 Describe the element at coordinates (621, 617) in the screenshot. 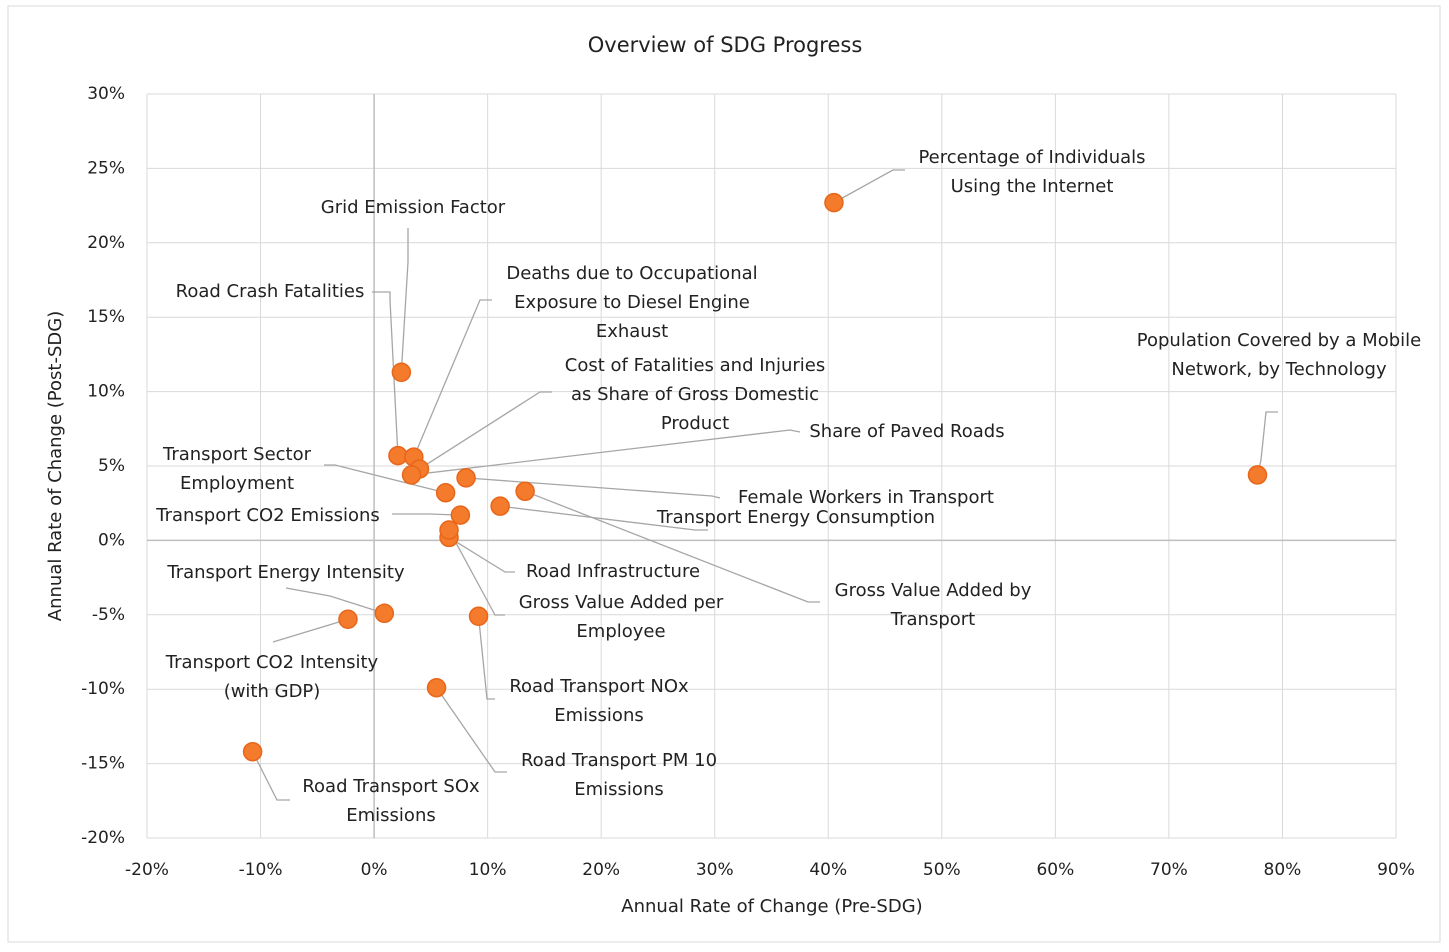

I see `point-label: Gross Value Added per Employee` at that location.